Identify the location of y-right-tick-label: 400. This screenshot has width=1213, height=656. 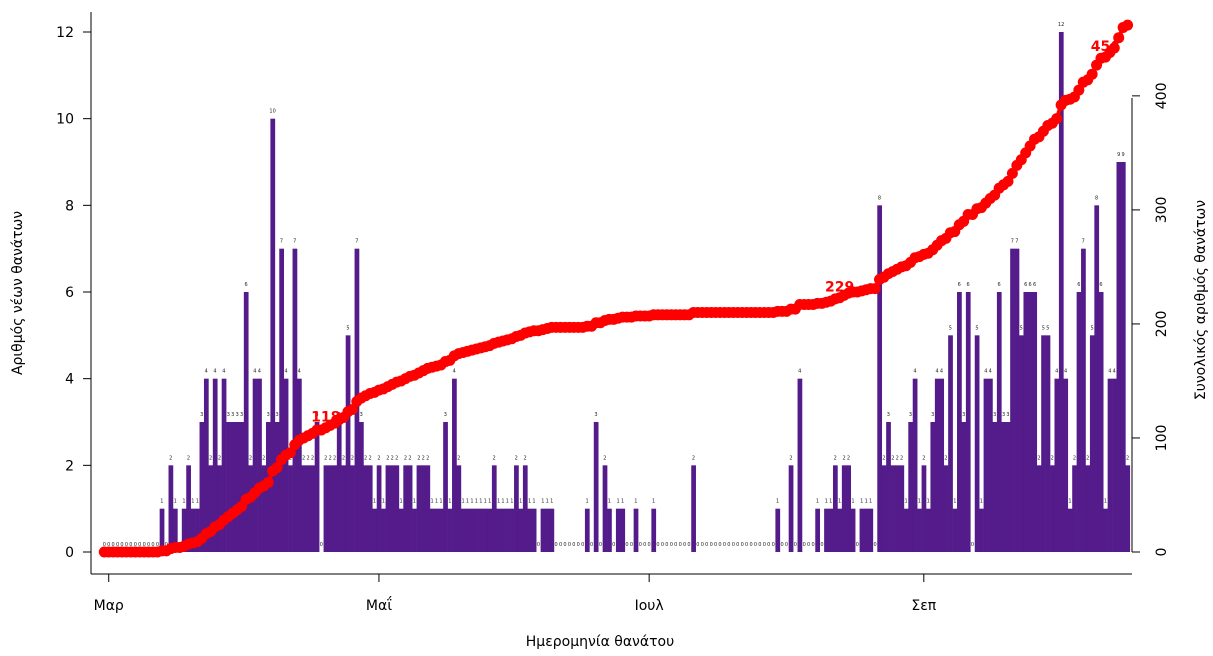
(1162, 95).